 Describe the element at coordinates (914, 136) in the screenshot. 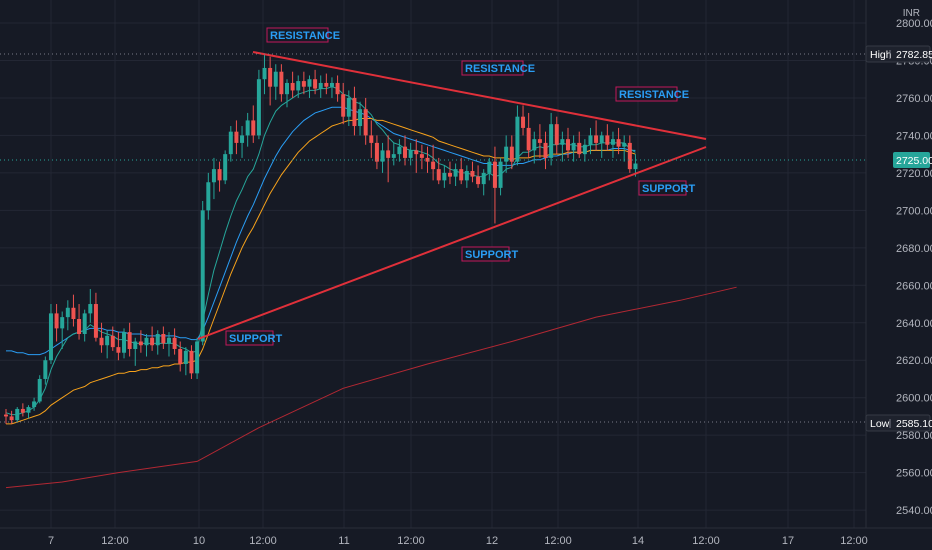

I see `y-tick-label: 2740.00` at that location.